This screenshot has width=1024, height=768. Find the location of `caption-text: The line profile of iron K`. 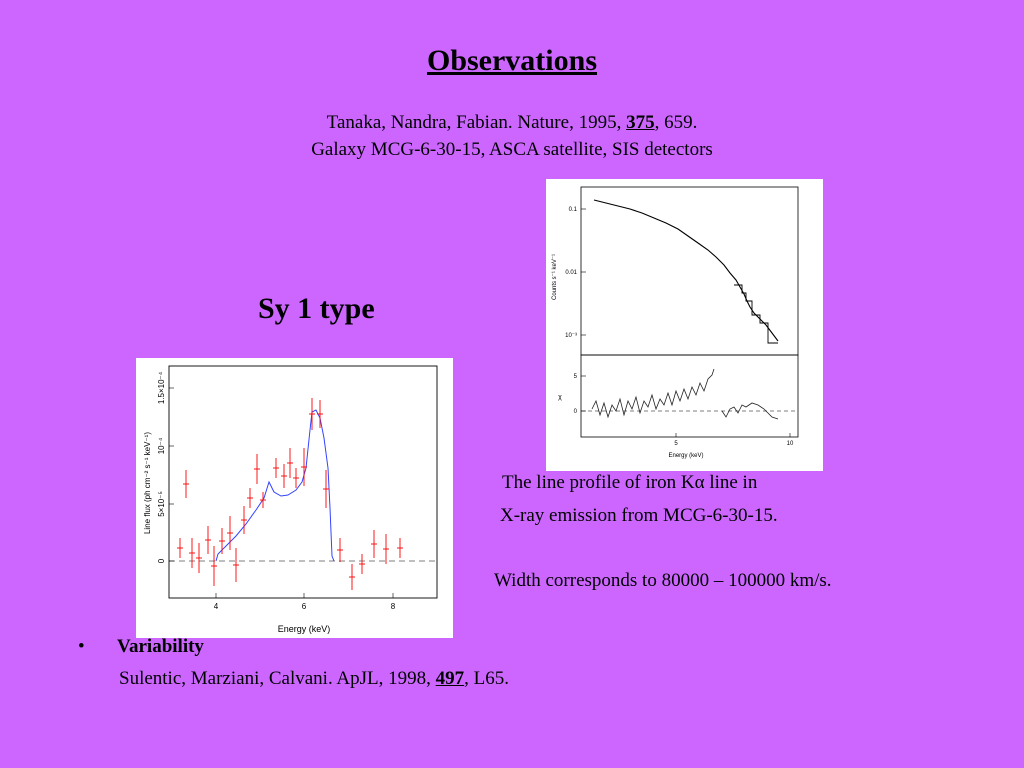

caption-text: The line profile of iron K is located at coordinates (598, 482).